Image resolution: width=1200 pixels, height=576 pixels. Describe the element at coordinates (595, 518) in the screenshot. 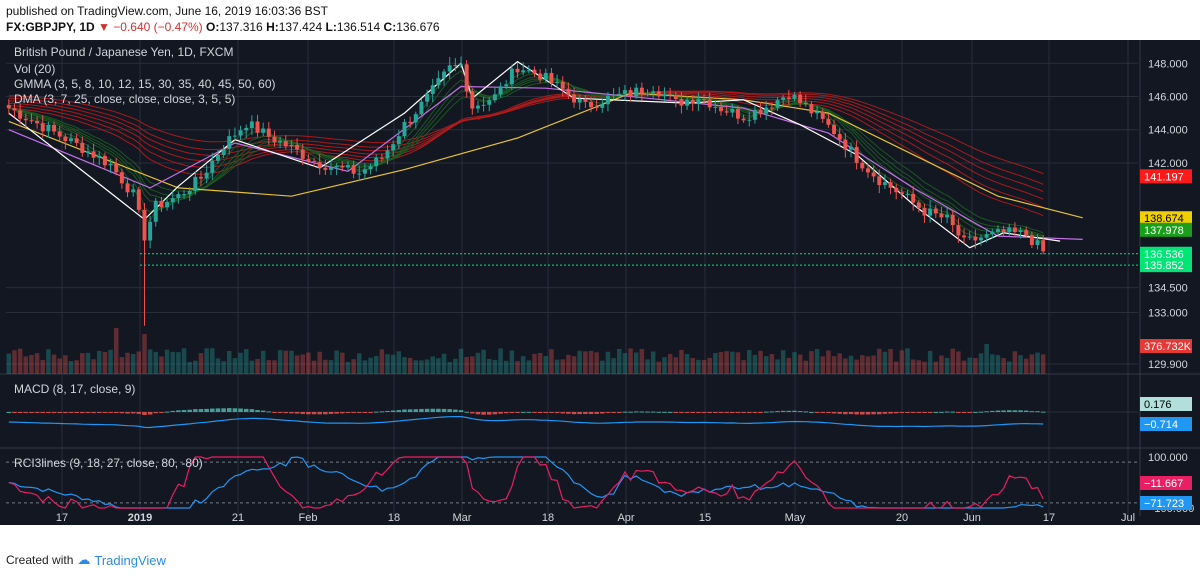

I see `time-axis: 17 2019 21 Feb 18 Mar 18 Apr 15 May 20 Jun 17 Jul` at that location.